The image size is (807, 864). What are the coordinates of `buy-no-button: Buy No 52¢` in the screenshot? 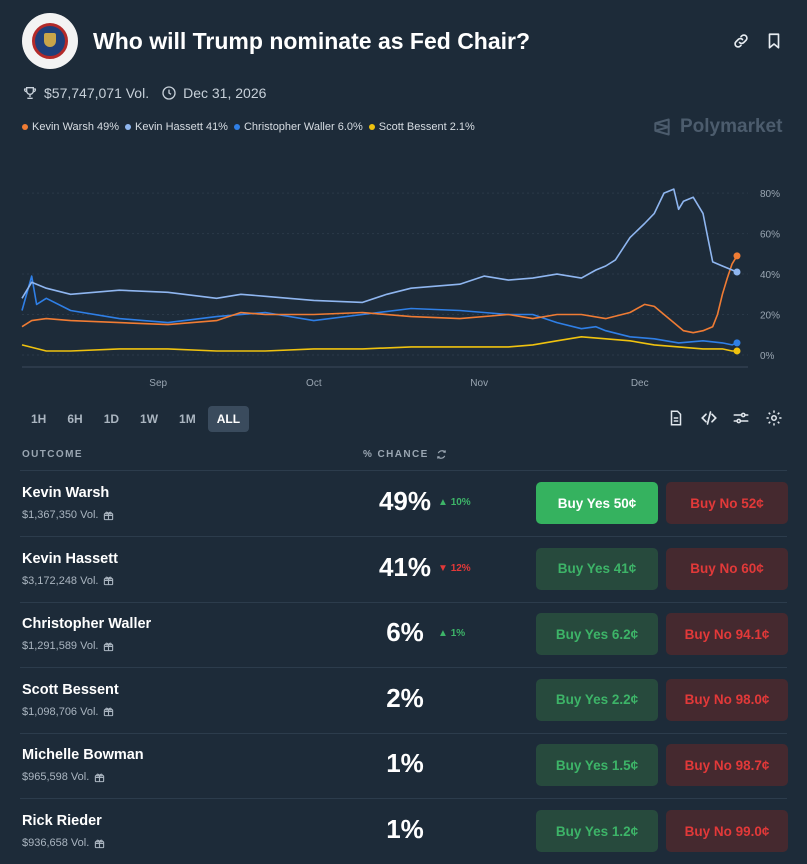 It's located at (727, 503).